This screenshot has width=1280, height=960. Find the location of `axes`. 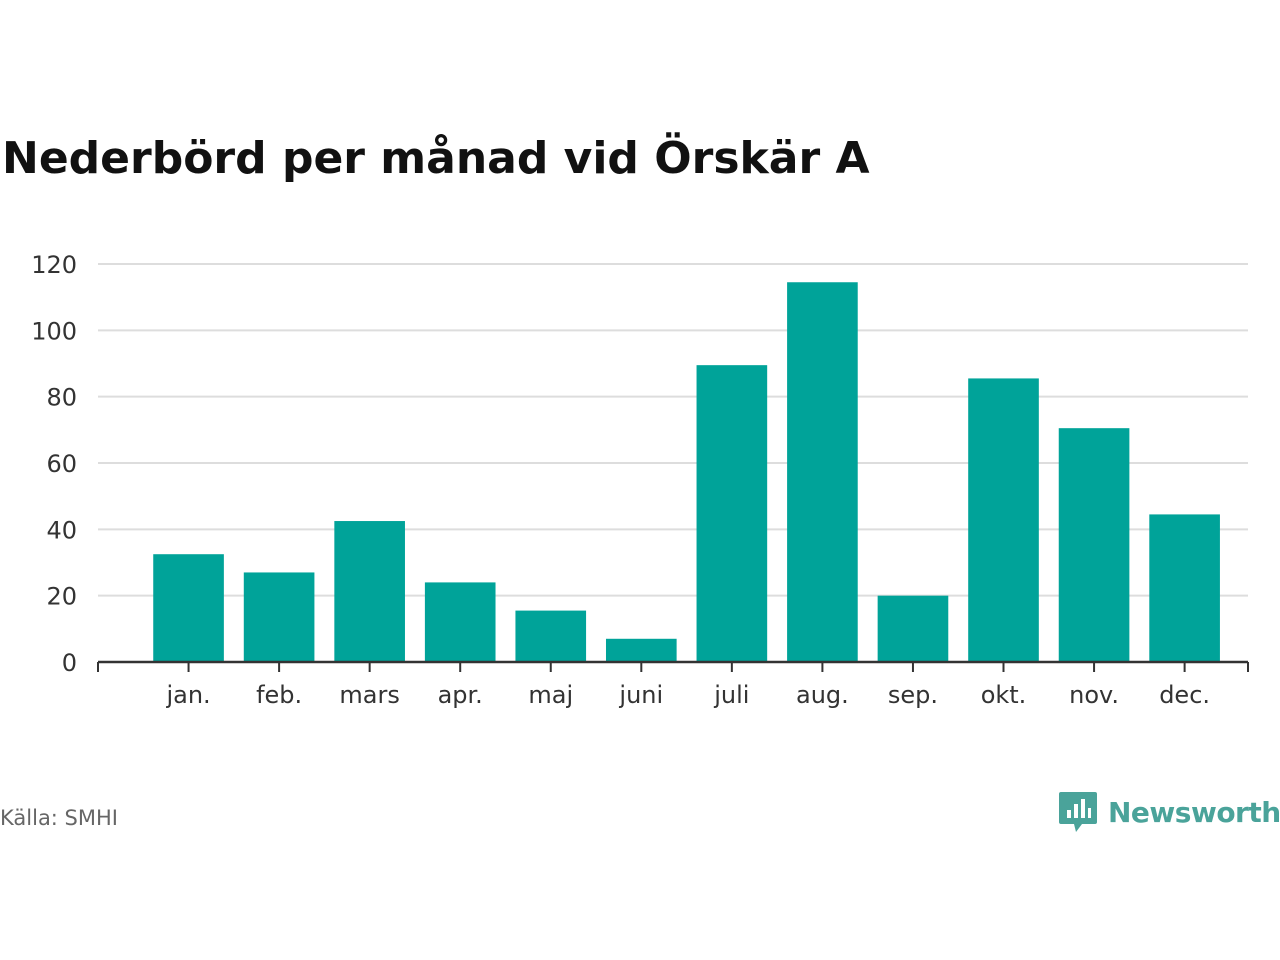

axes is located at coordinates (673, 666).